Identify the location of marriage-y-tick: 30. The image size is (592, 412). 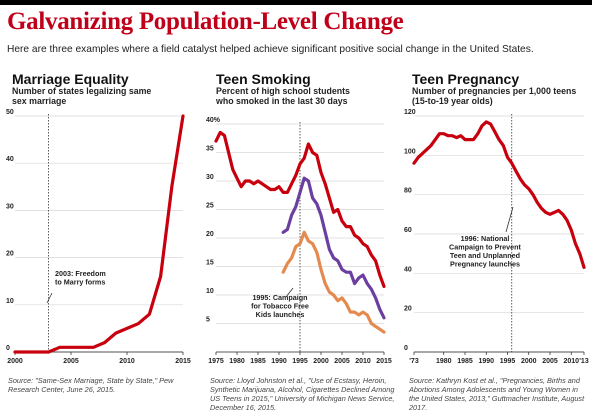
(10, 206).